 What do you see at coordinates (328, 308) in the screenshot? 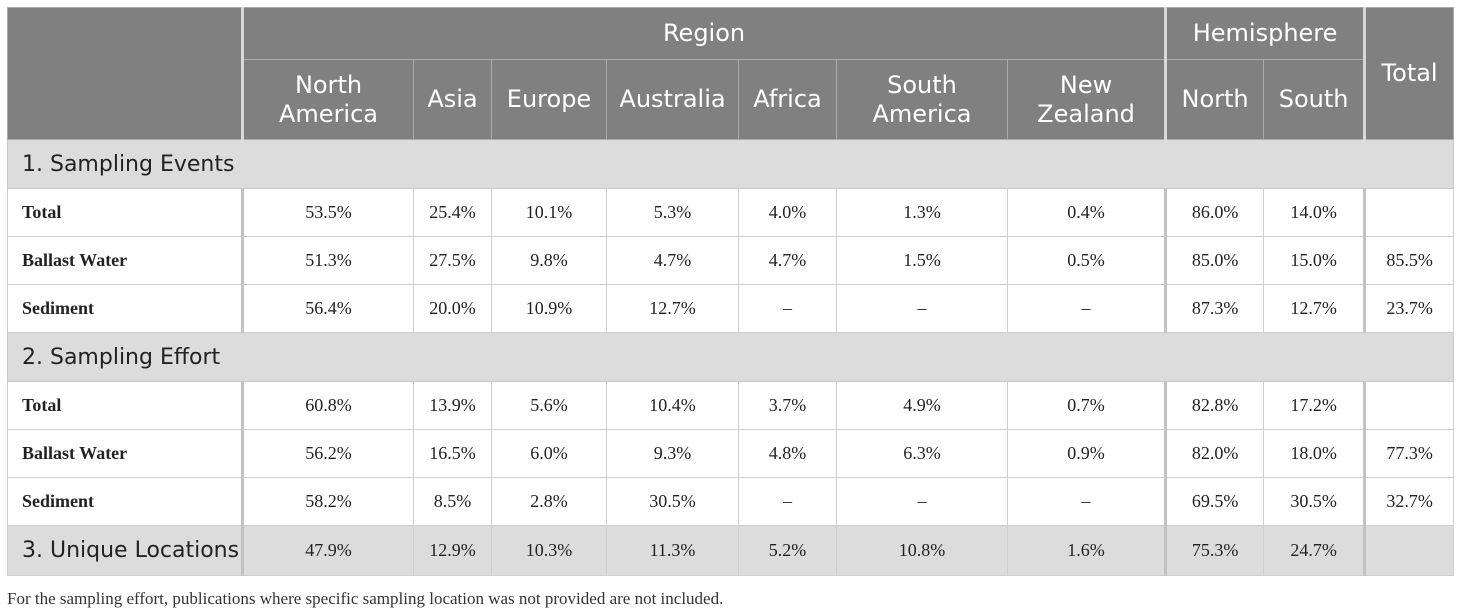
I see `table-cell: 56.4%` at bounding box center [328, 308].